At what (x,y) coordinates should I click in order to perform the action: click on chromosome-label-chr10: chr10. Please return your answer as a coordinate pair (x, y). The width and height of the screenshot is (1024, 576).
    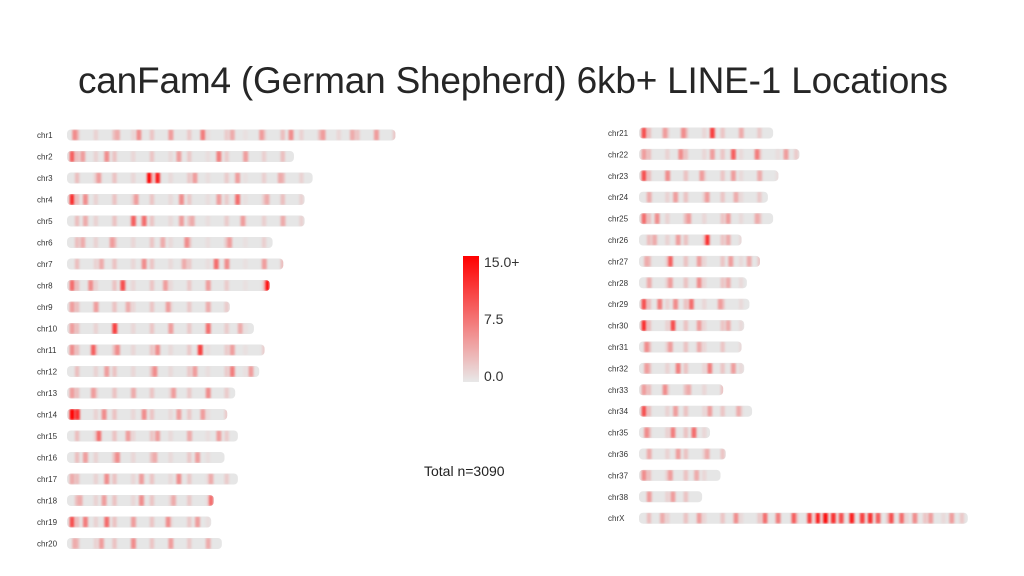
    Looking at the image, I should click on (47, 329).